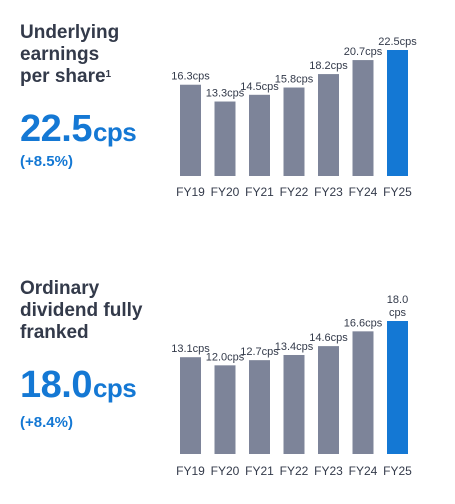  Describe the element at coordinates (397, 471) in the screenshot. I see `dividend-tick-fy25: FY25` at that location.